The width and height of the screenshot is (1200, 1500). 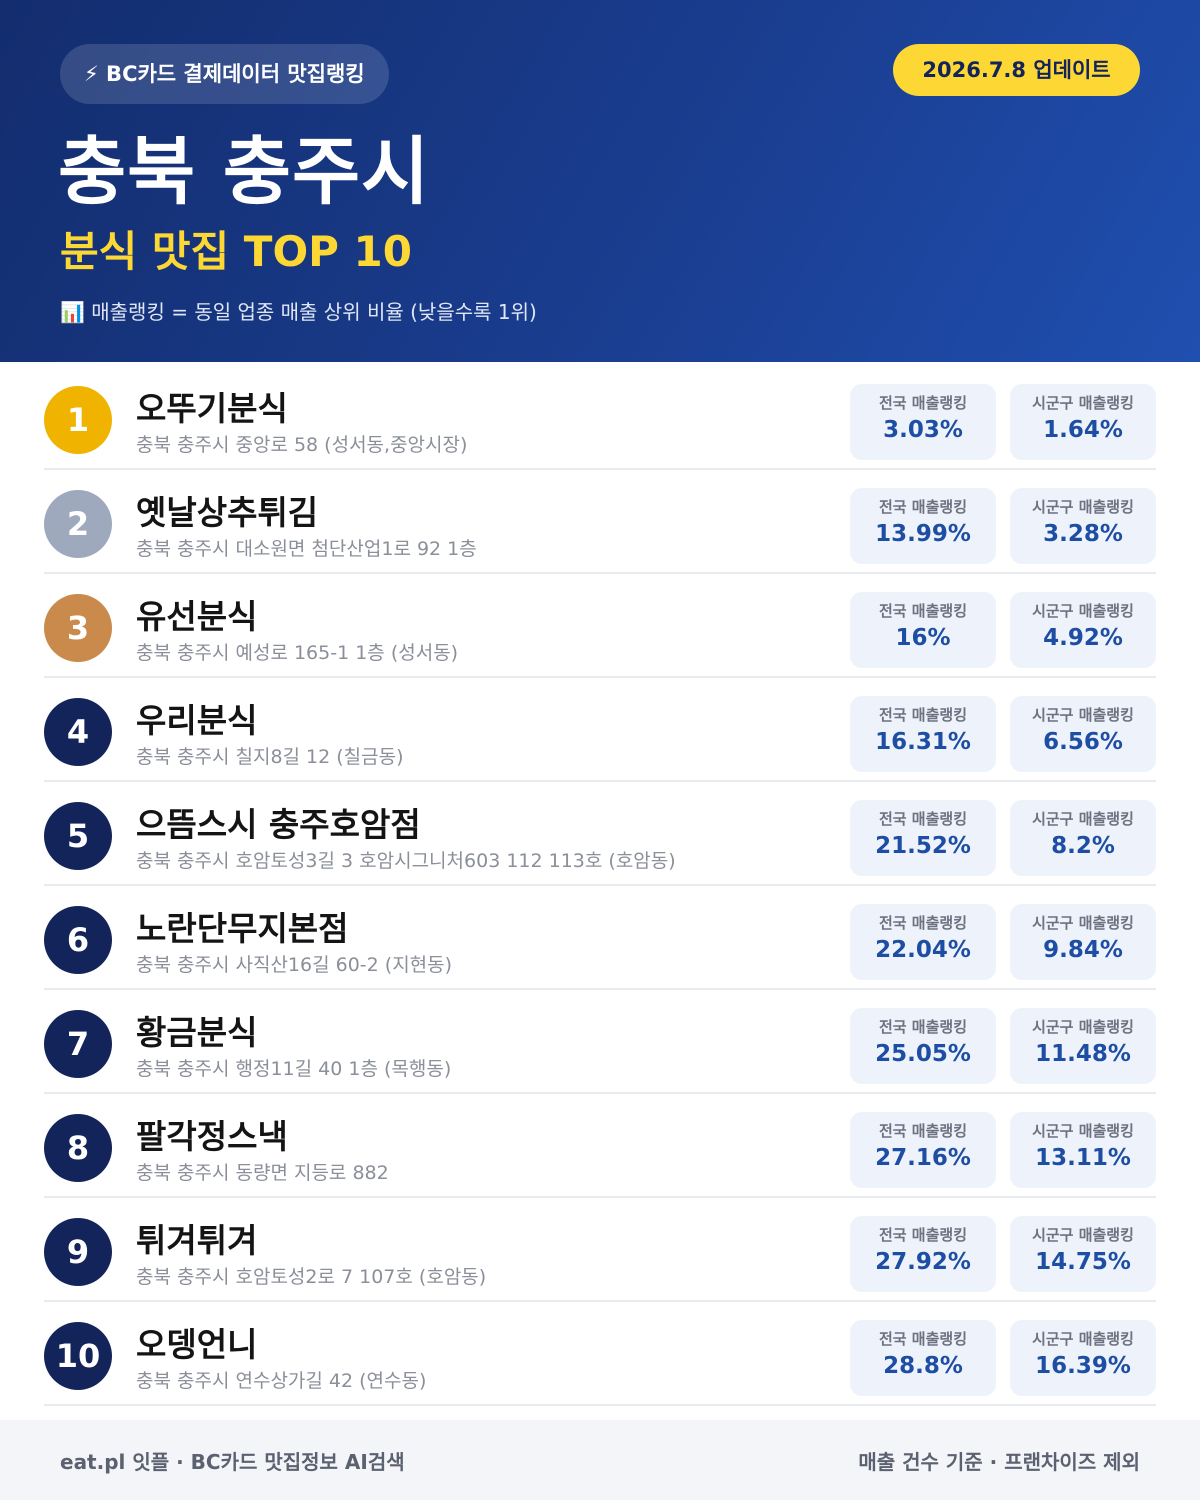 What do you see at coordinates (406, 861) in the screenshot?
I see `restaurant-address: 충북 충주시 호암토성3길 3 호암시그니처603 112 113호 (호암동)` at bounding box center [406, 861].